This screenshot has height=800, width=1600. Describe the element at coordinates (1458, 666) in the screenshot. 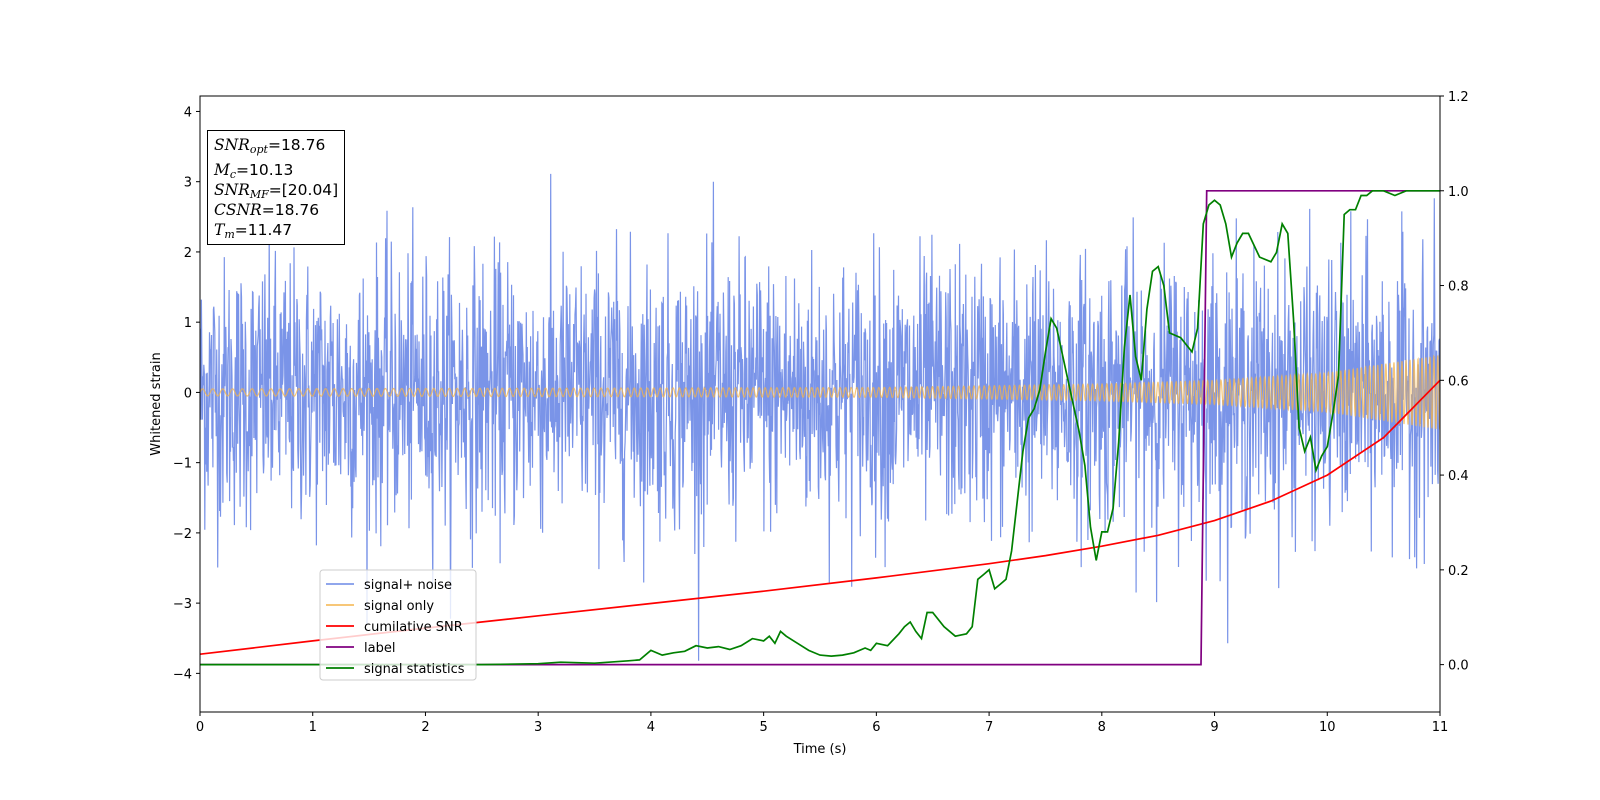

I see `y2-tick-label: 0.0` at that location.